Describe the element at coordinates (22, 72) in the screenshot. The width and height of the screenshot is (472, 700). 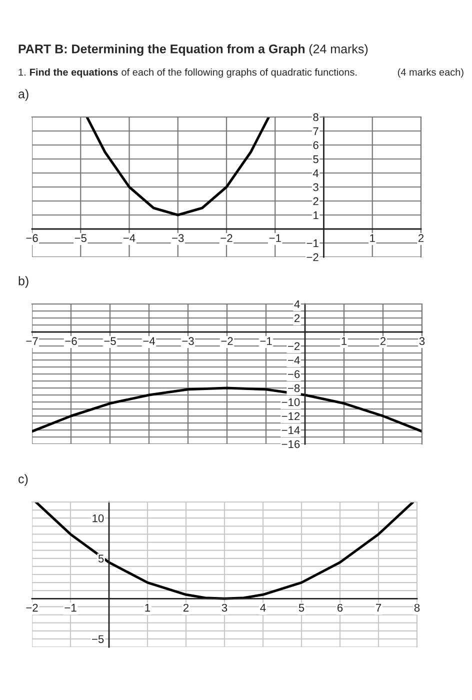
I see `text: 1.` at that location.